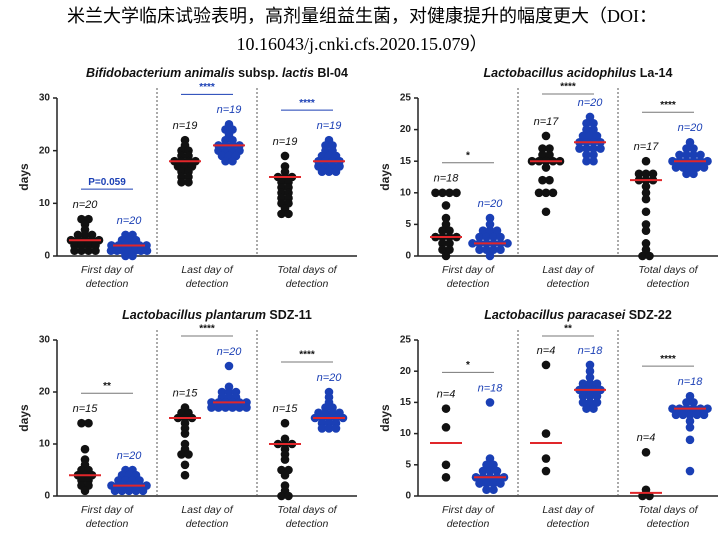  What do you see at coordinates (86, 409) in the screenshot?
I see `n-label: n=15` at bounding box center [86, 409].